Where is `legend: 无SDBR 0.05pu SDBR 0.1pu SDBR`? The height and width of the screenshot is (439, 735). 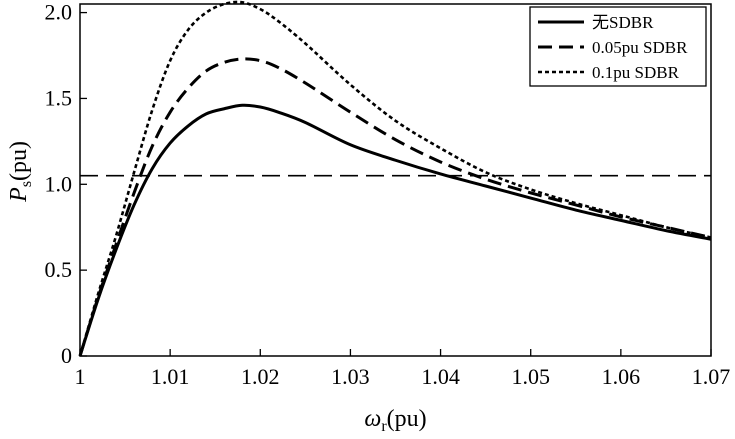
legend: 无SDBR 0.05pu SDBR 0.1pu SDBR is located at coordinates (618, 46).